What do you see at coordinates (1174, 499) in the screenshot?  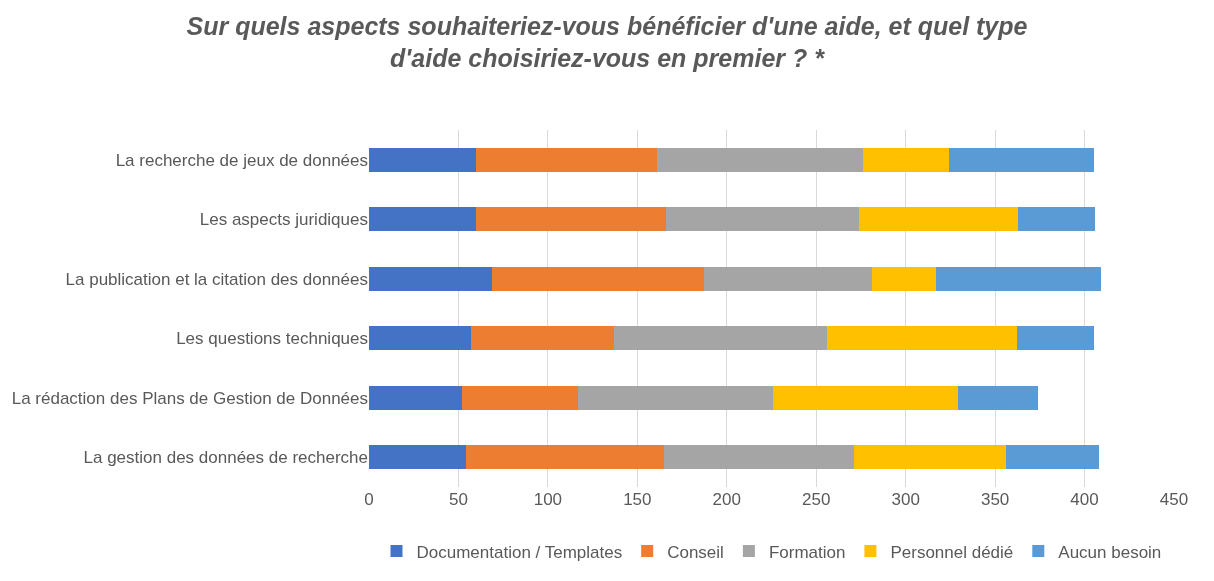 I see `x-tick-label: 450` at bounding box center [1174, 499].